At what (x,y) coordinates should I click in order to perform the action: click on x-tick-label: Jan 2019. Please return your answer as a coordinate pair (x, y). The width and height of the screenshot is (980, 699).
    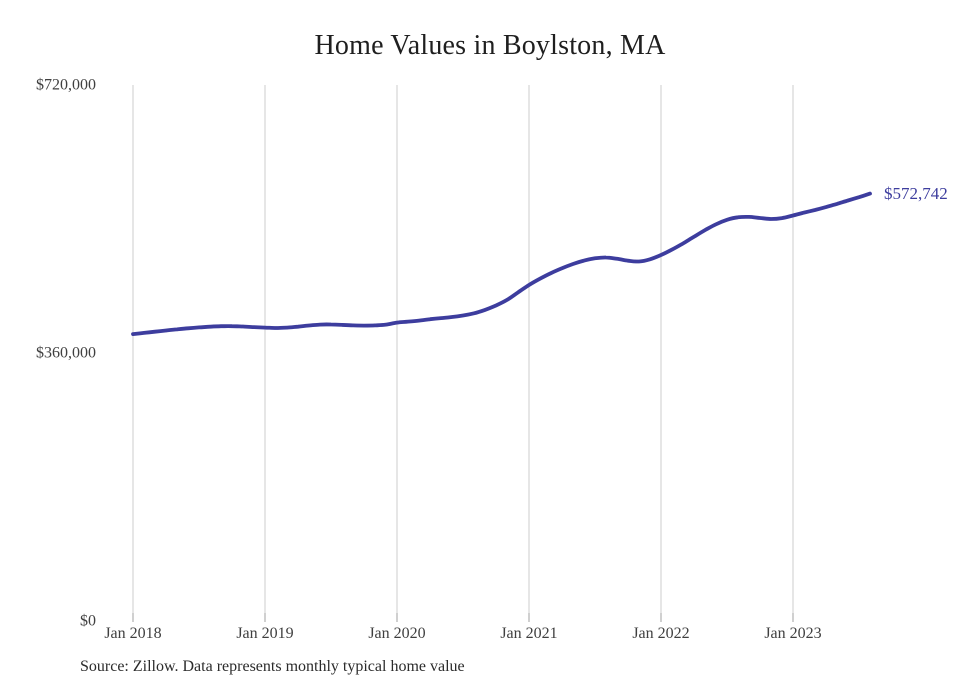
    Looking at the image, I should click on (264, 633).